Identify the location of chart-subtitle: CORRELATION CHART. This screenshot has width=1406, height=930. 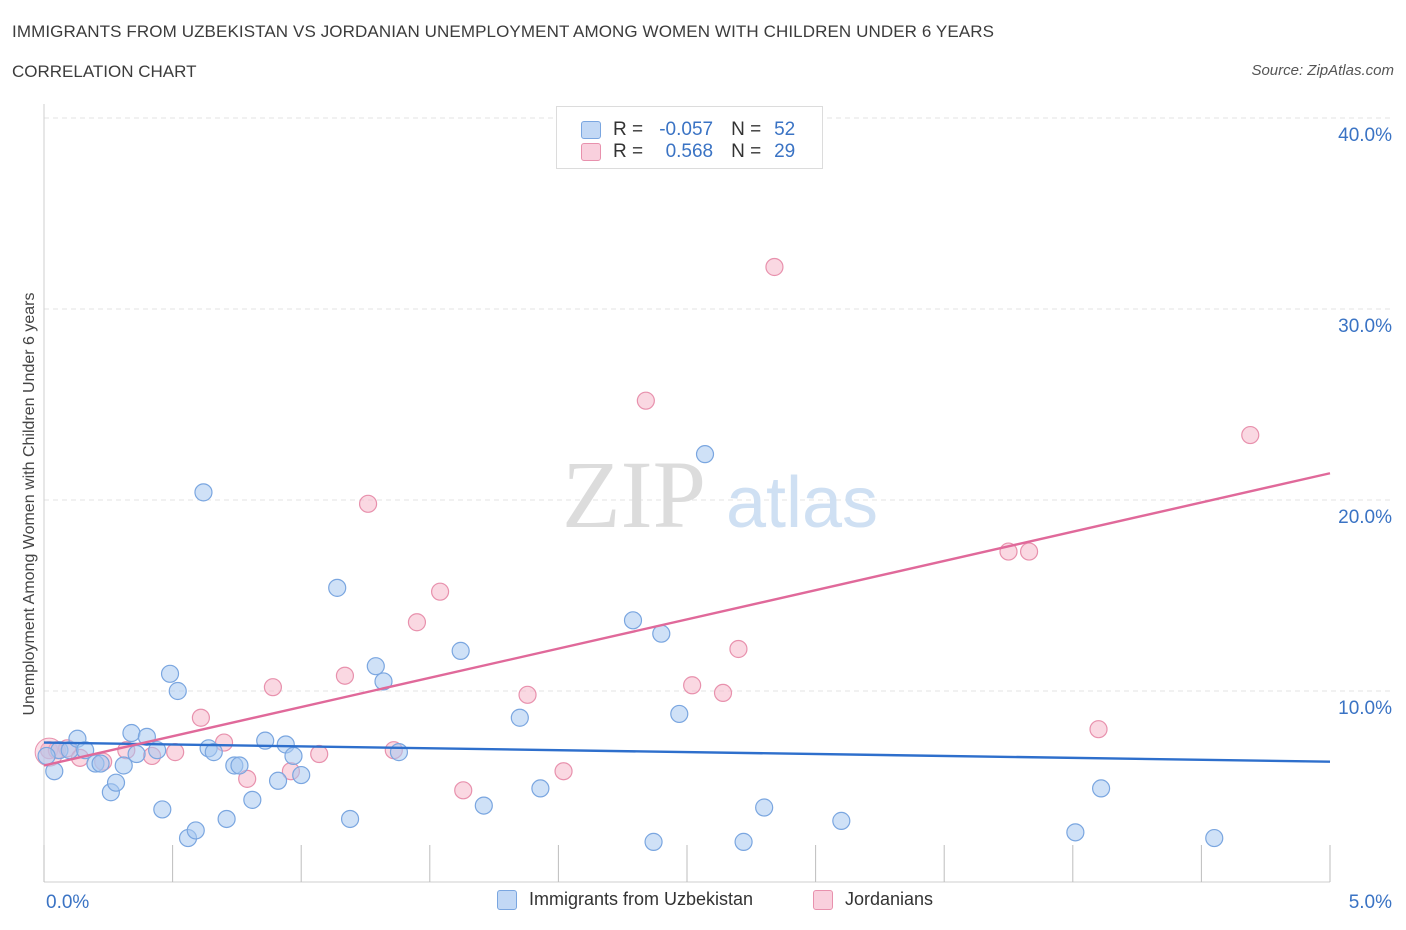
(104, 71).